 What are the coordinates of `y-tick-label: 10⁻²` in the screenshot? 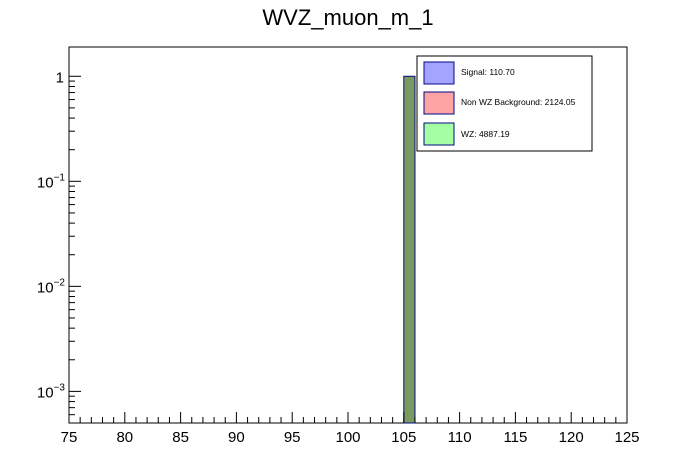 It's located at (51, 286).